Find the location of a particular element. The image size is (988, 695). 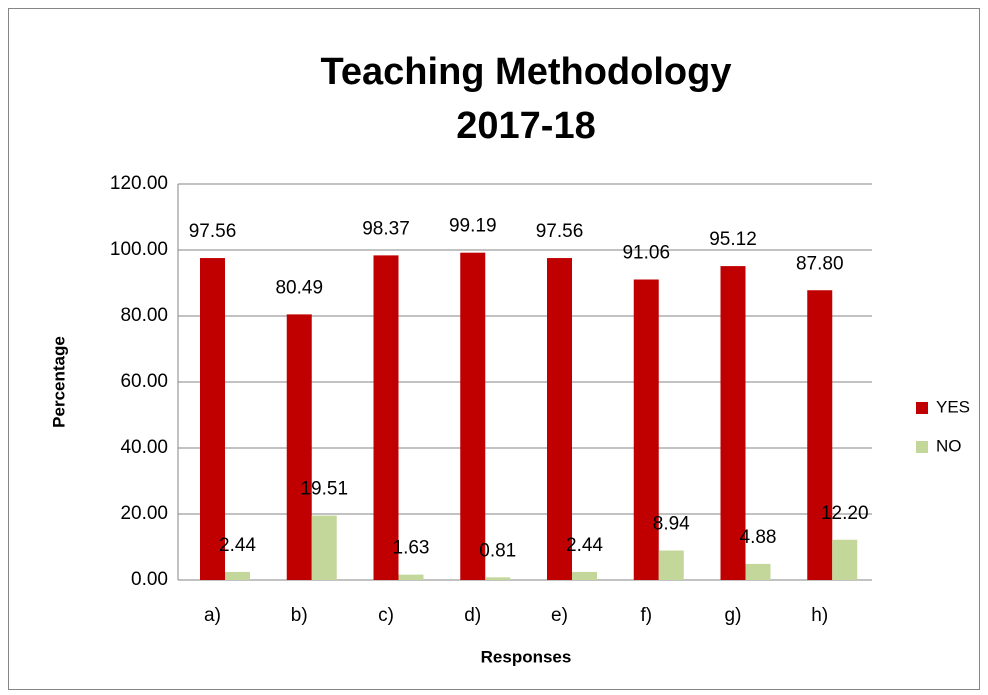

data-label: 98.37 is located at coordinates (386, 228).